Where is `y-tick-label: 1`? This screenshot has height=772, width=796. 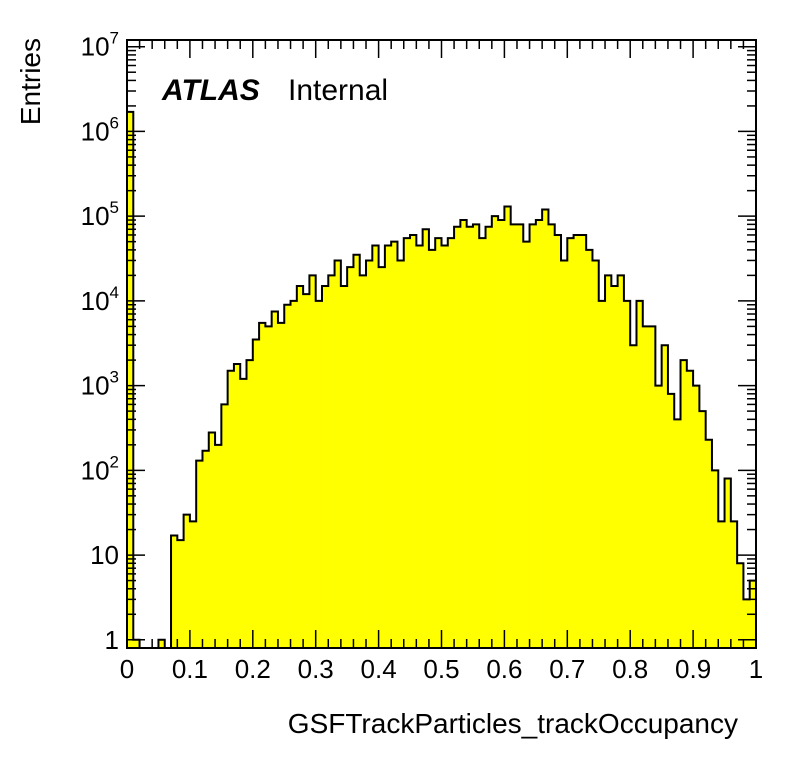
y-tick-label: 1 is located at coordinates (112, 640).